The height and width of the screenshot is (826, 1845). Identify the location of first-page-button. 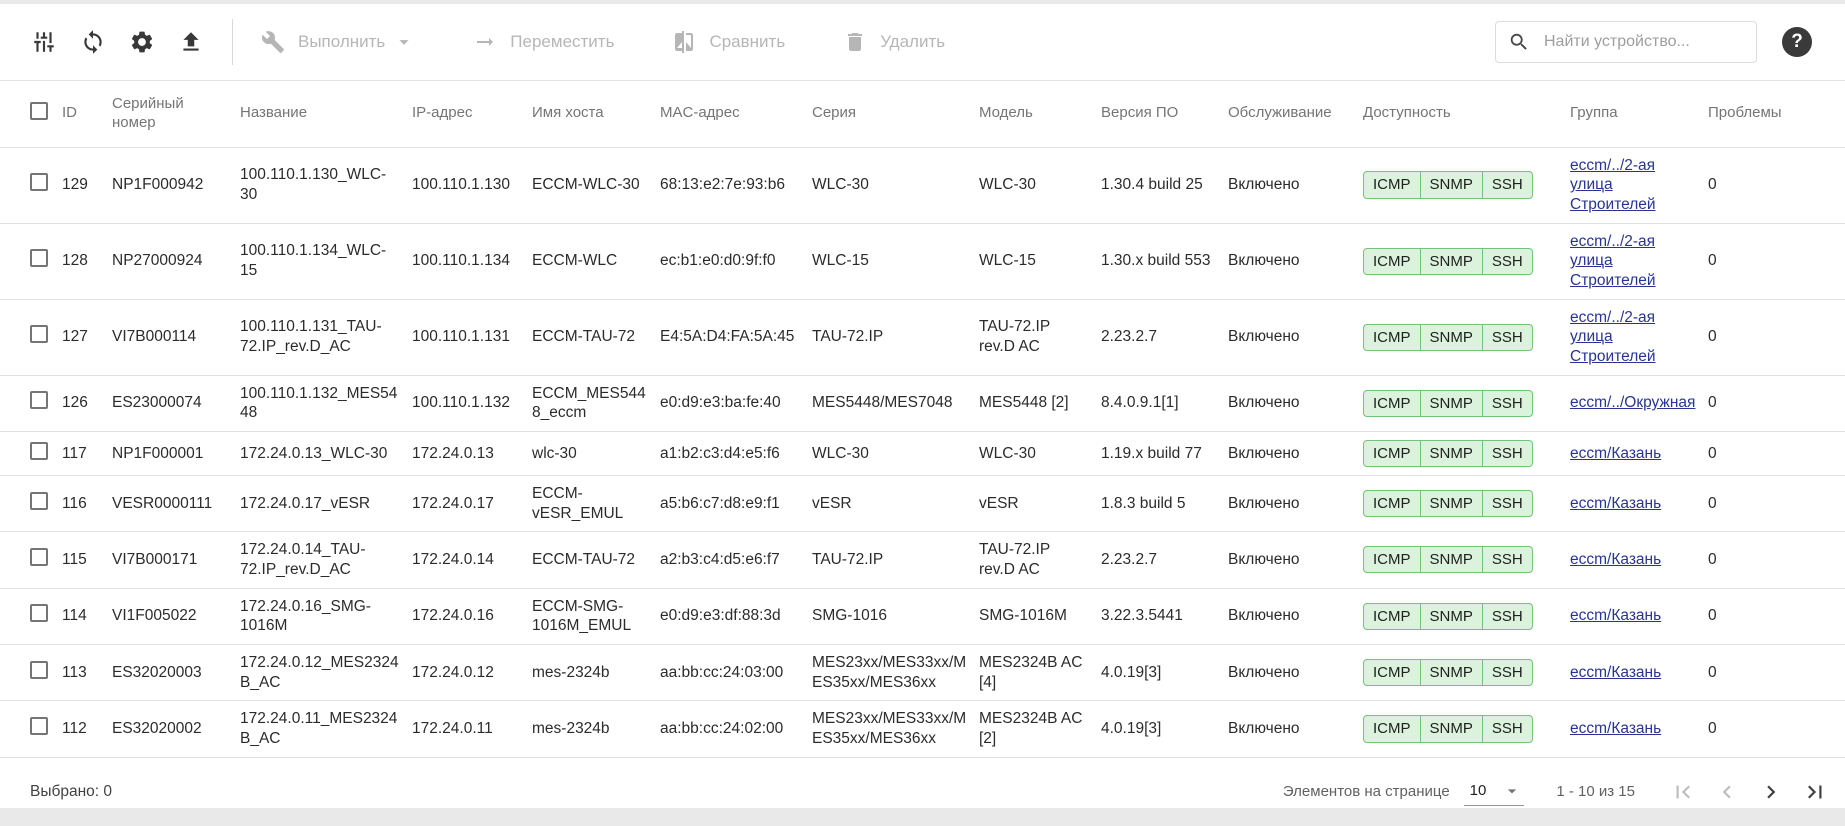
(1683, 792).